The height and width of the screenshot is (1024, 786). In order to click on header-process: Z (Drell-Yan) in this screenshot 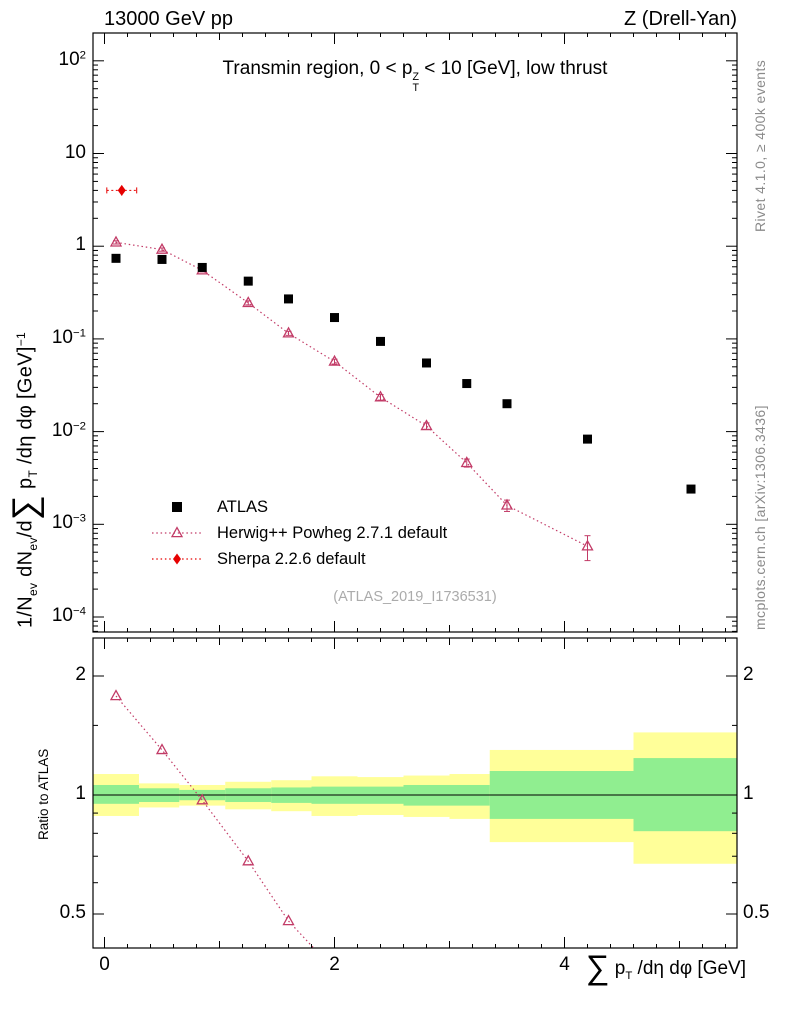, I will do `click(680, 19)`.